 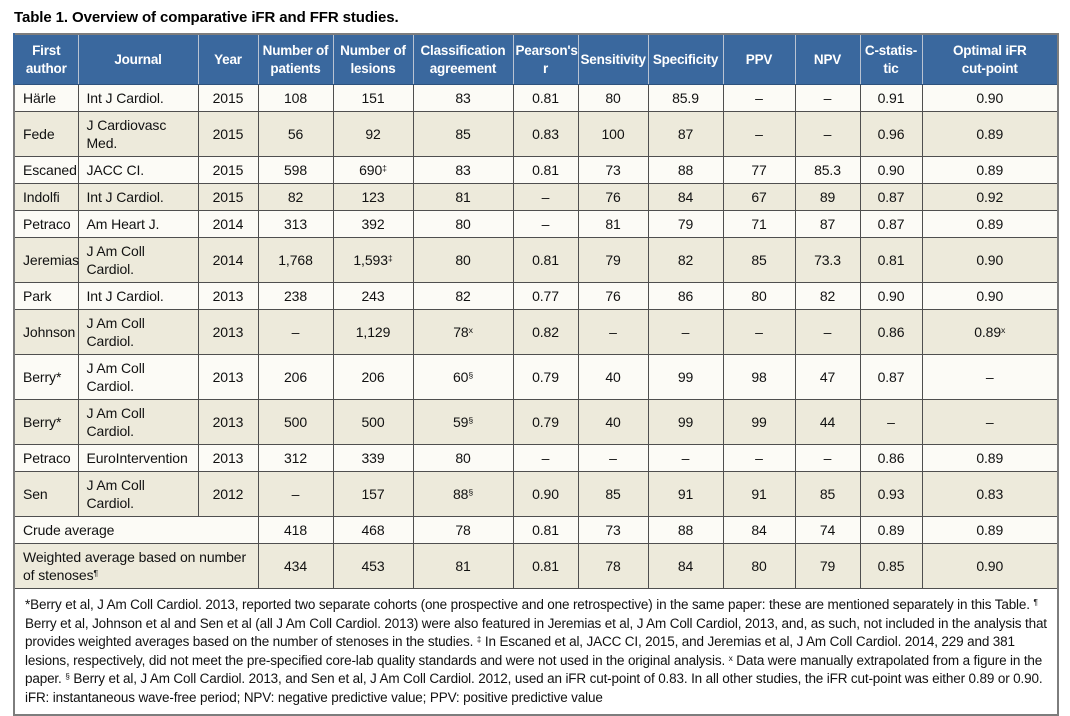 What do you see at coordinates (685, 494) in the screenshot?
I see `table-cell: 91` at bounding box center [685, 494].